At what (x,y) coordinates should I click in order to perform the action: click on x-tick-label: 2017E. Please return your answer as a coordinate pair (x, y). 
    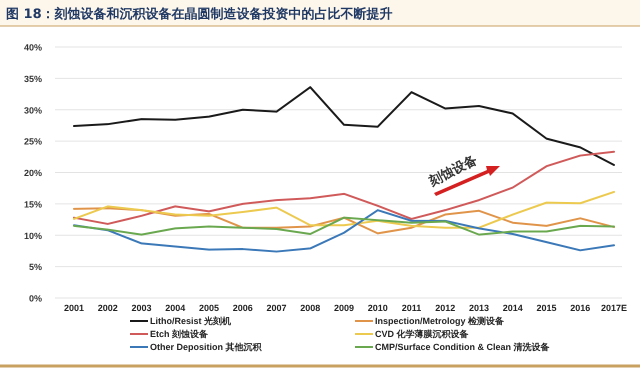
    Looking at the image, I should click on (614, 308).